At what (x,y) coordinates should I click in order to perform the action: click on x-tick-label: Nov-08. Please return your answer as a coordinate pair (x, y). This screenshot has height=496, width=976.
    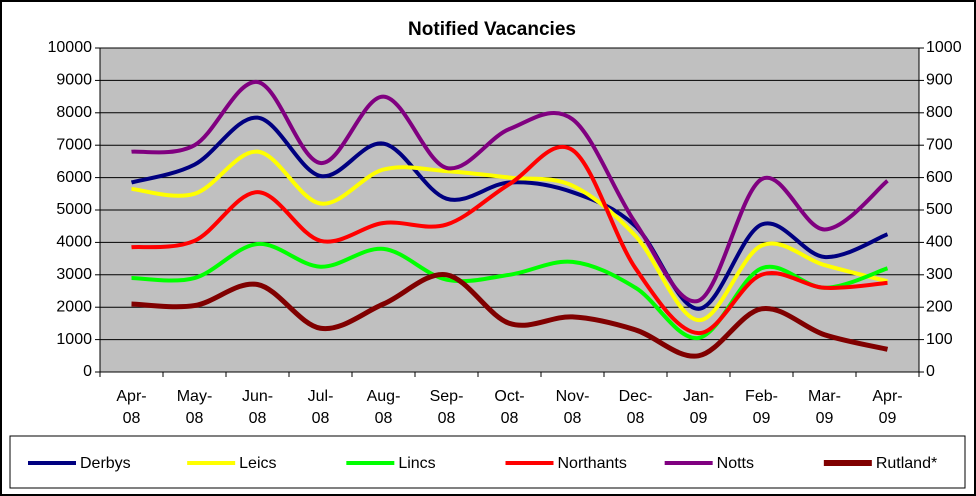
    Looking at the image, I should click on (572, 407).